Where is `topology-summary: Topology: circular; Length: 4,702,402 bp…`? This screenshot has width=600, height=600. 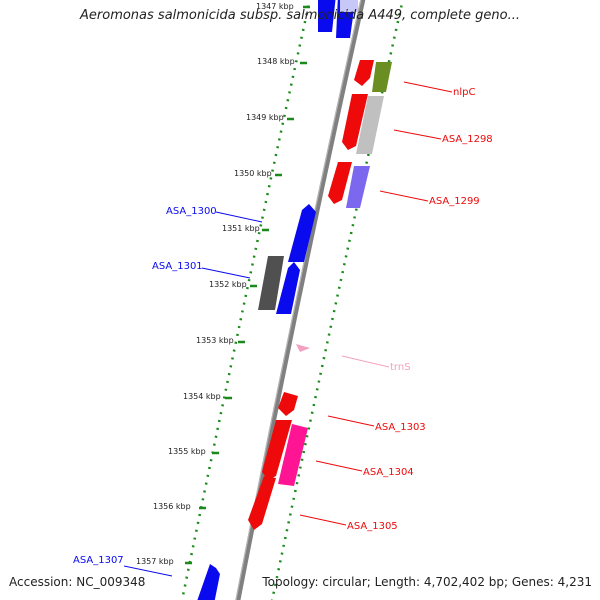
topology-summary: Topology: circular; Length: 4,702,402 bp… is located at coordinates (427, 582).